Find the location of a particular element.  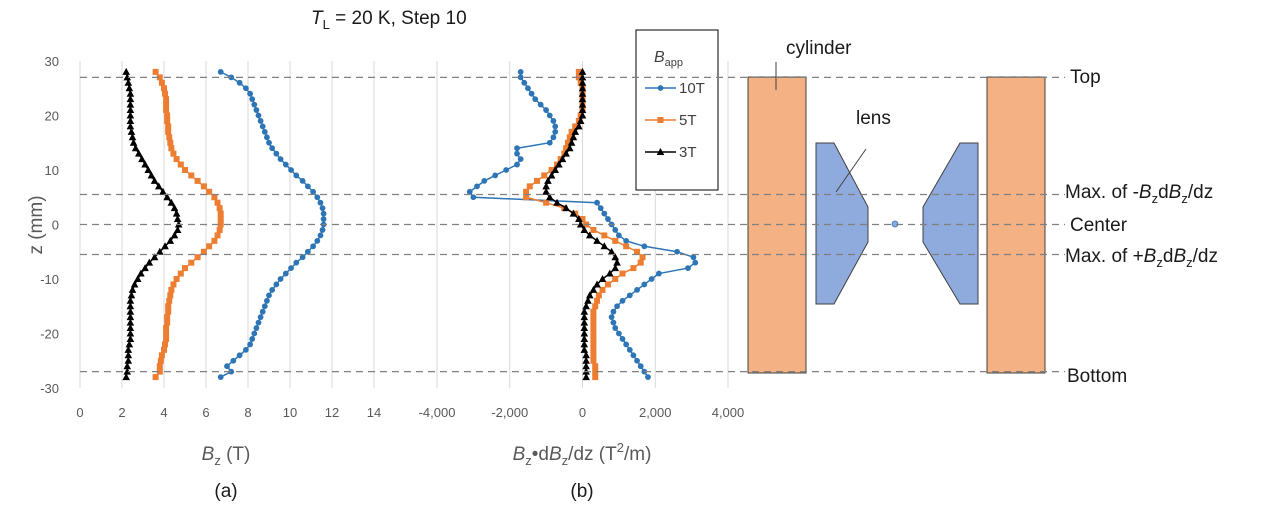

panel-label-b: (b) is located at coordinates (581, 491).